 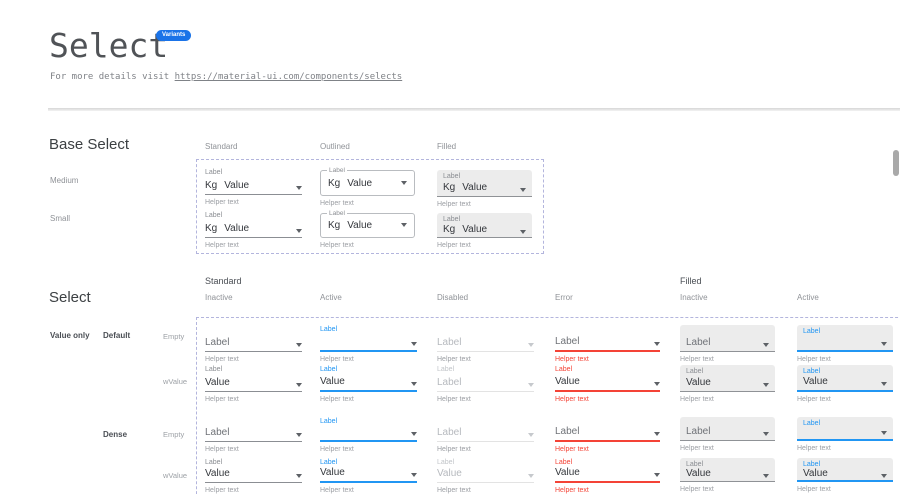 What do you see at coordinates (117, 335) in the screenshot?
I see `row-header-default: Default` at bounding box center [117, 335].